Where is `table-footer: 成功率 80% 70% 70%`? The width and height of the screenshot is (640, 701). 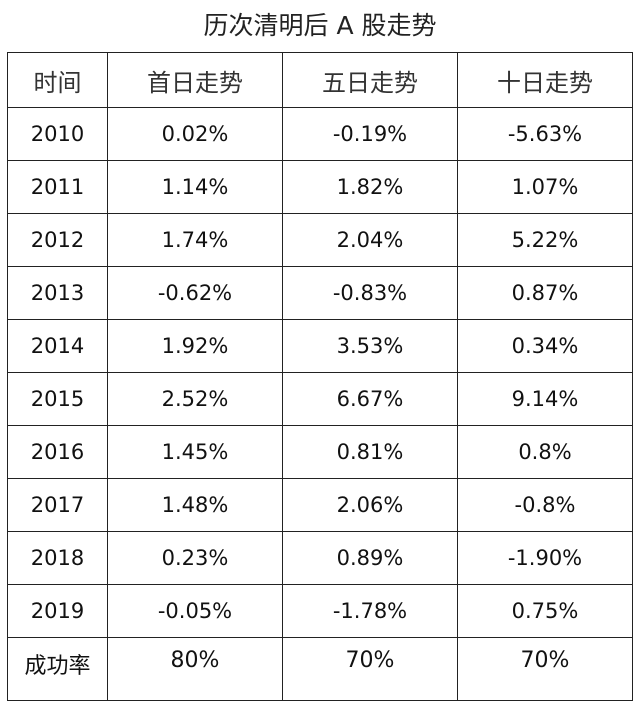 table-footer: 成功率 80% 70% 70% is located at coordinates (320, 669).